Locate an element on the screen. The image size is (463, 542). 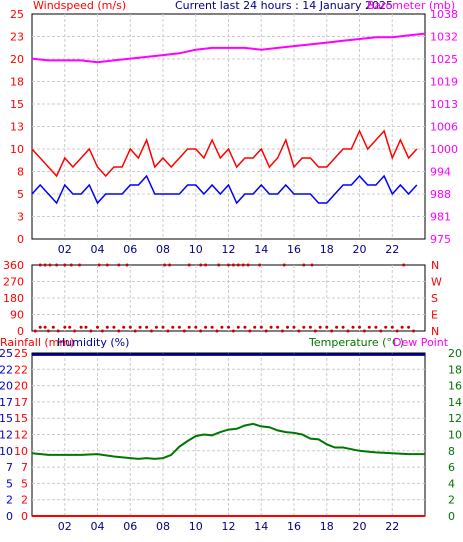
barometer-tick-label: 1032 is located at coordinates (444, 37).